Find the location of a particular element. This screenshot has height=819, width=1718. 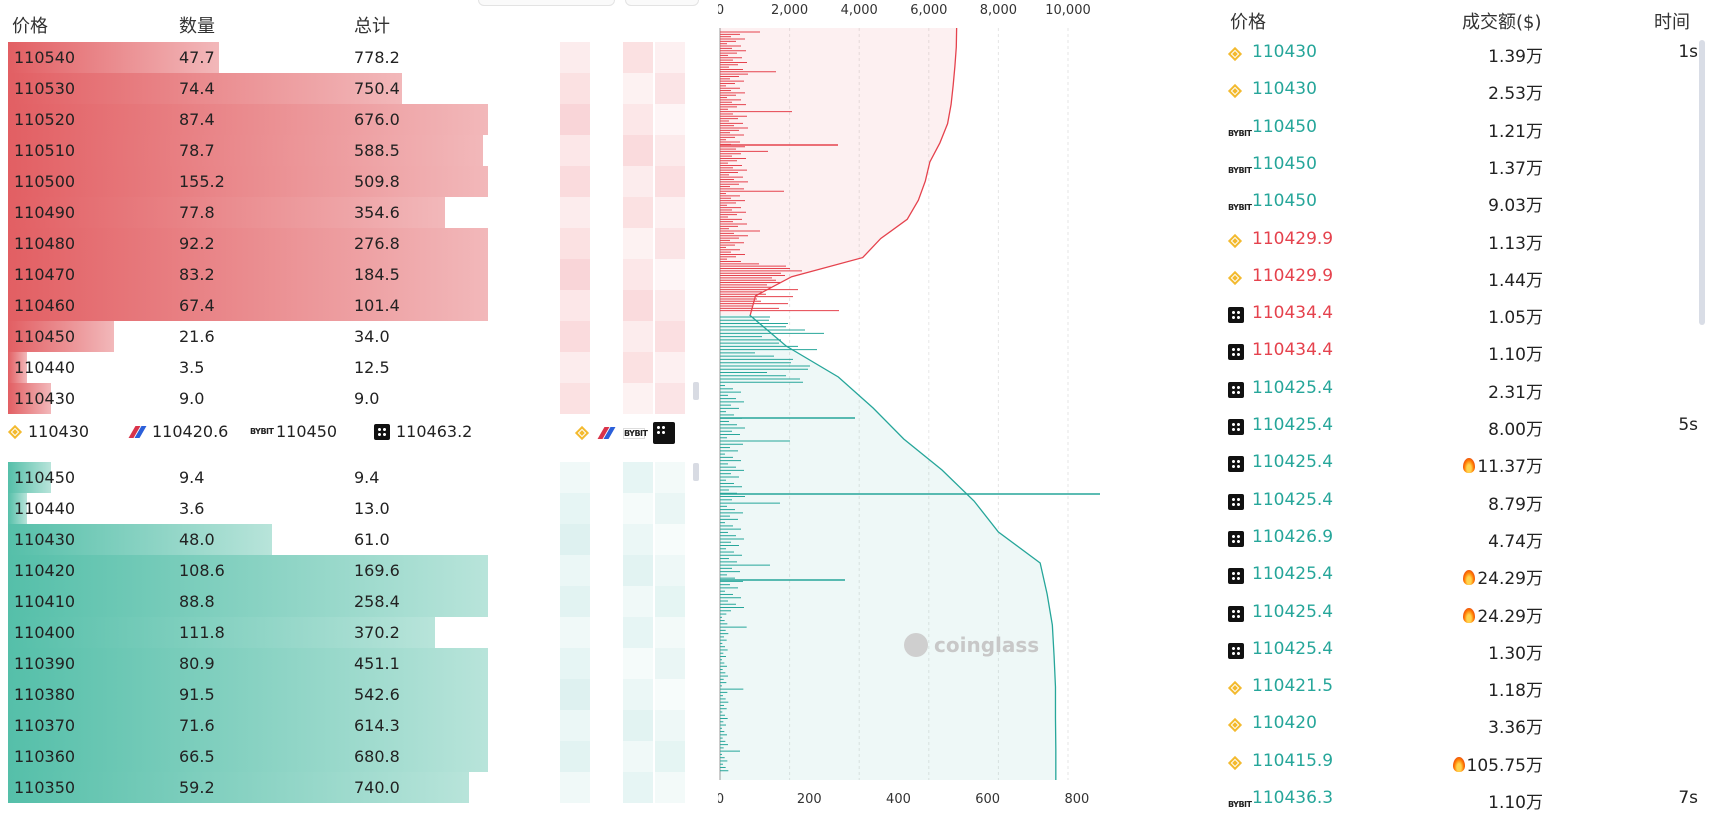

bid-row: 110370 71.6 614.3 is located at coordinates (248, 725).